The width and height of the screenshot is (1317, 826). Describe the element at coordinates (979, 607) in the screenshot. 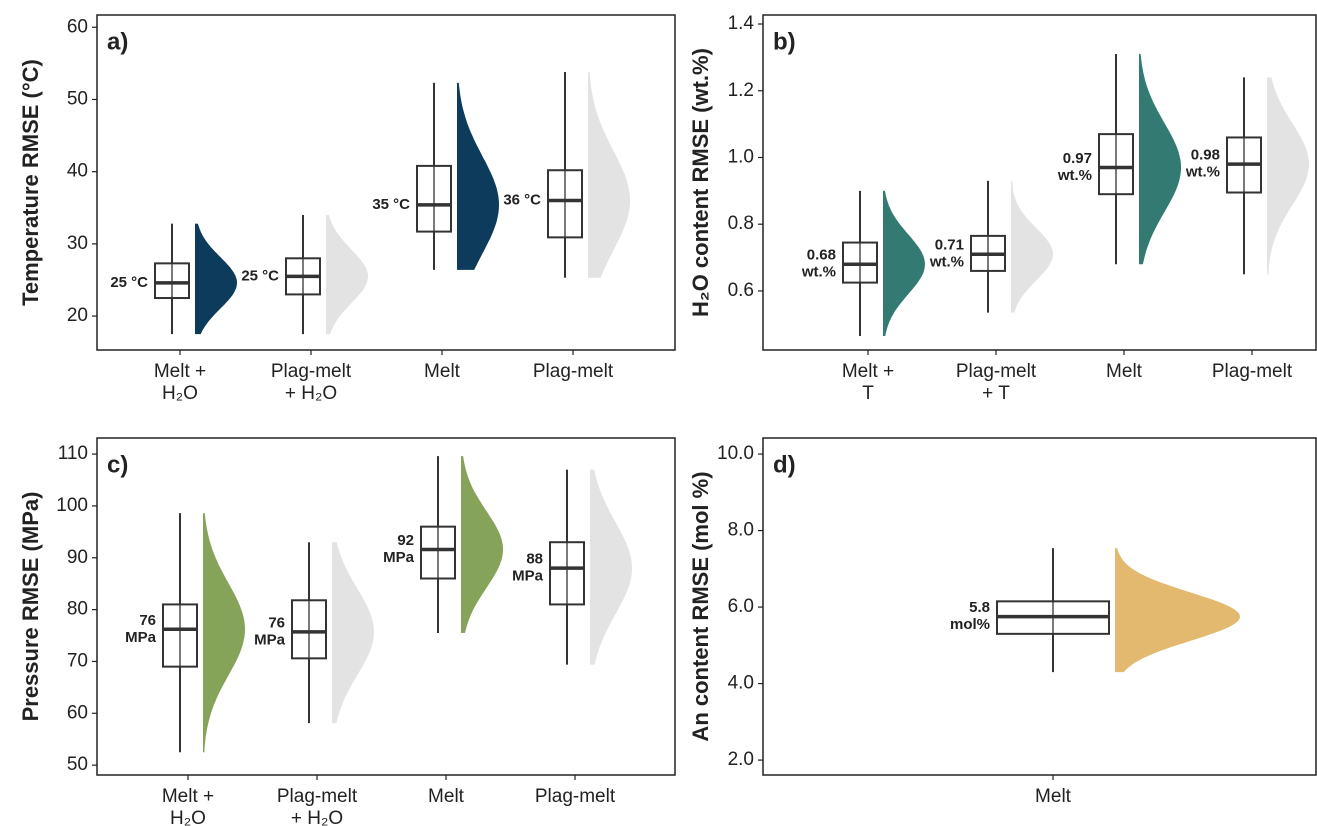

I see `value-label-line: 5.8` at that location.